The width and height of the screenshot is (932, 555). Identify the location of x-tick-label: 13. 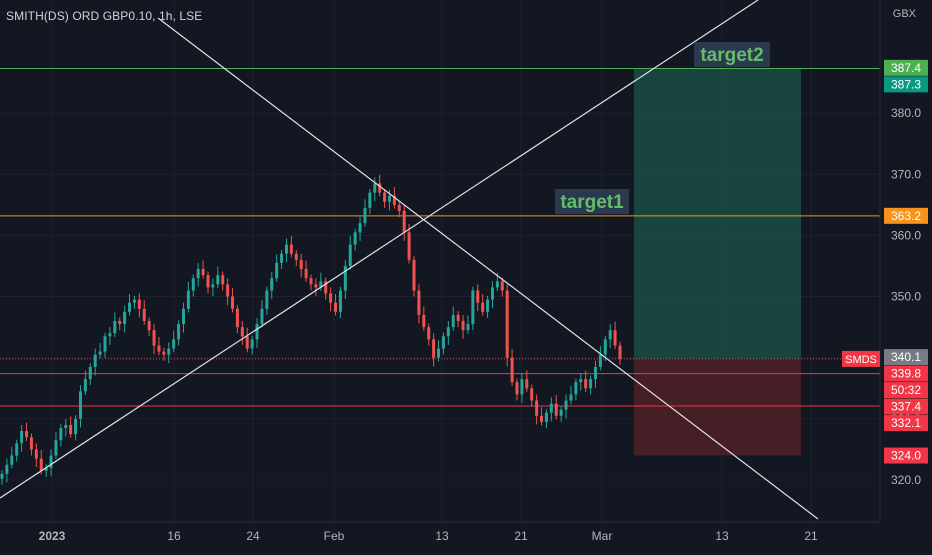
(722, 536).